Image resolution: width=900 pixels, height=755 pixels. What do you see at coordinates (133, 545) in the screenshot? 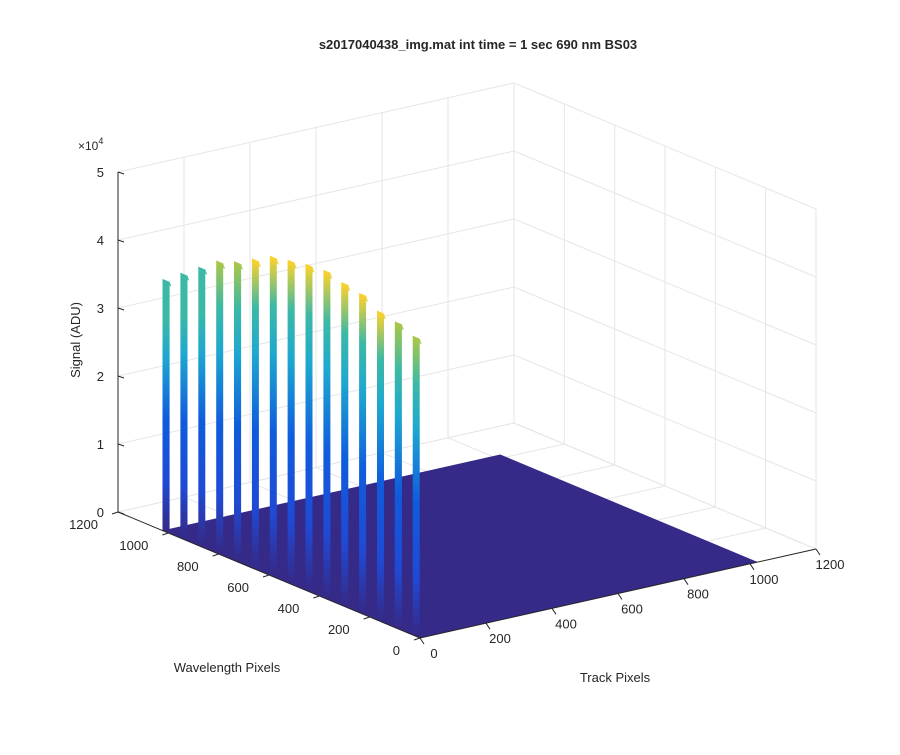
I see `y-tick-label: 1000` at bounding box center [133, 545].